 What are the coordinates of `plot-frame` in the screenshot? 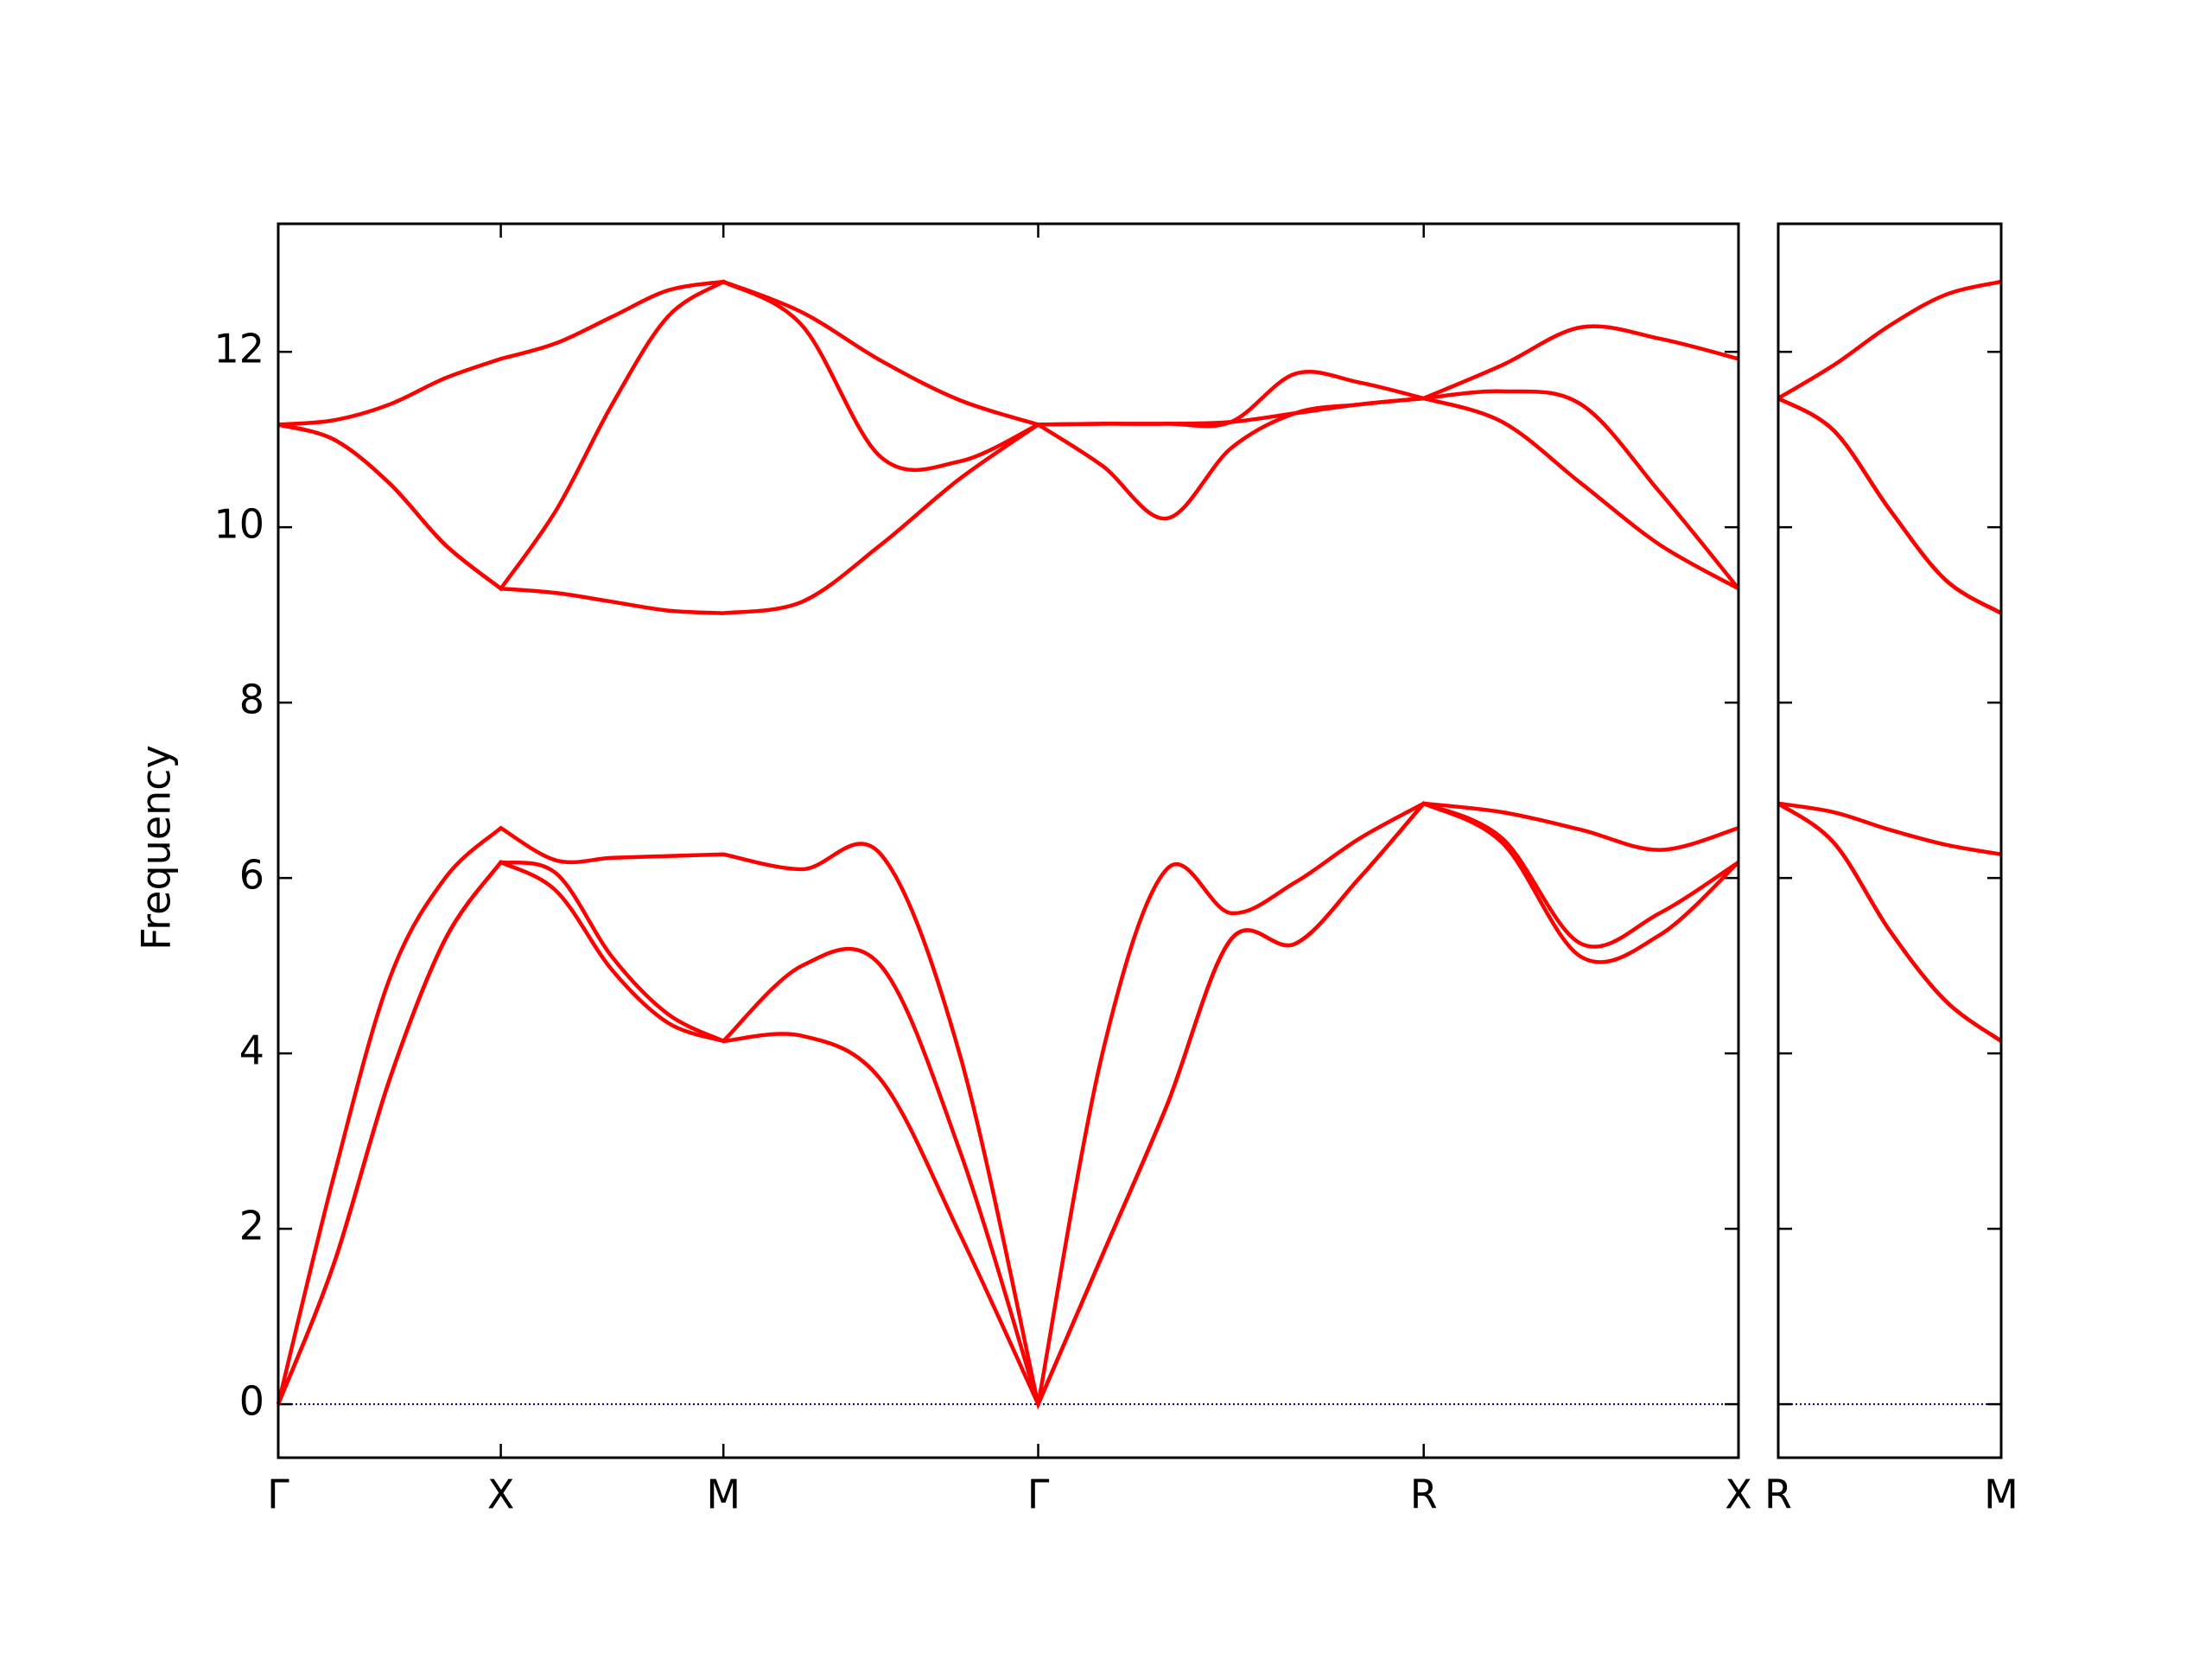 It's located at (1890, 840).